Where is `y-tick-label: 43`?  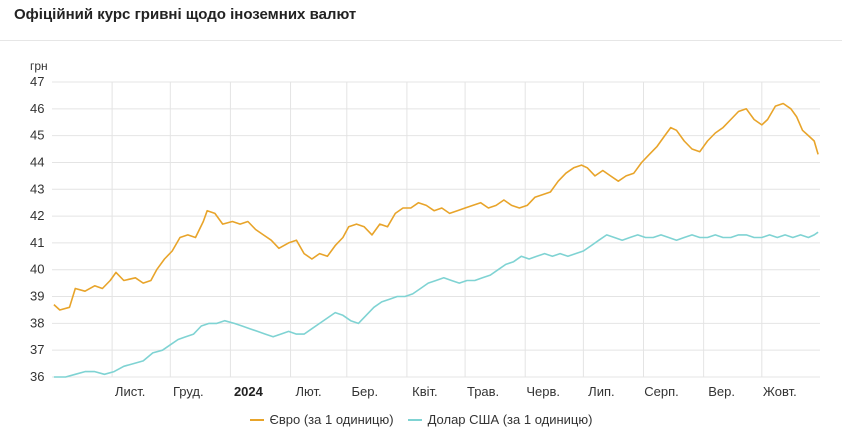 y-tick-label: 43 is located at coordinates (37, 188).